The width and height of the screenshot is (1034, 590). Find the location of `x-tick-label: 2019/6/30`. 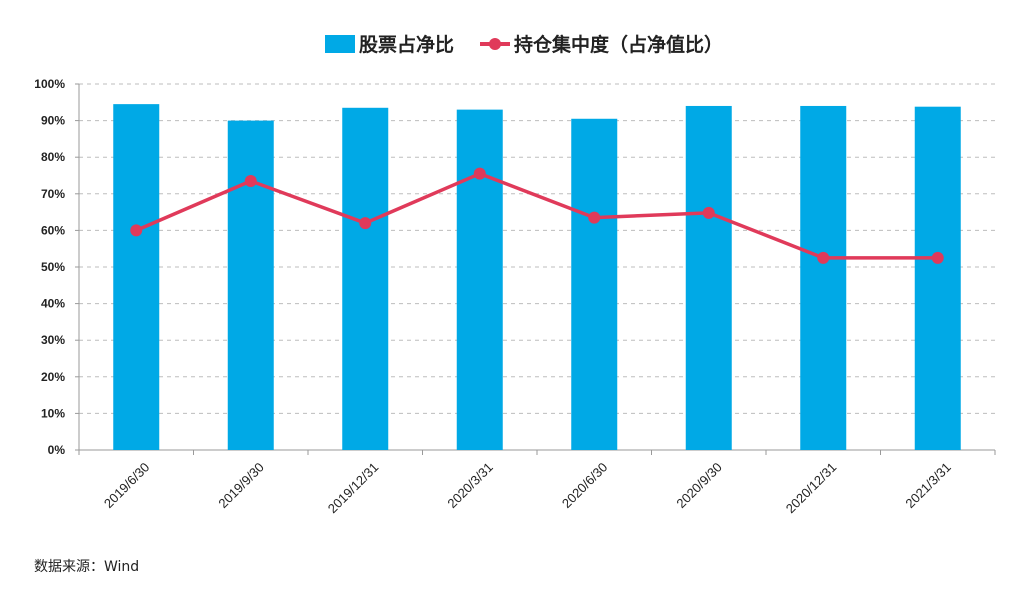

x-tick-label: 2019/6/30 is located at coordinates (127, 486).